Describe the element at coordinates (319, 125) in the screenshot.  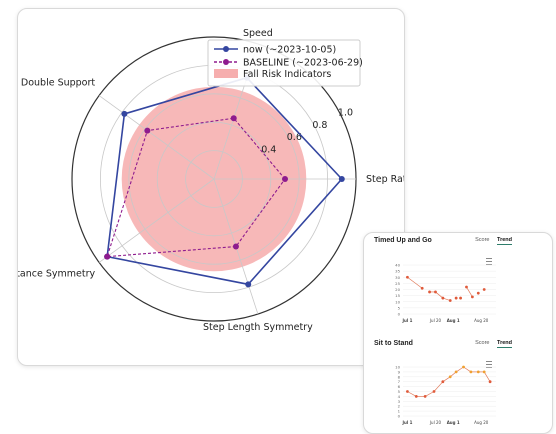
I see `radar-tick-label: 0.8` at that location.